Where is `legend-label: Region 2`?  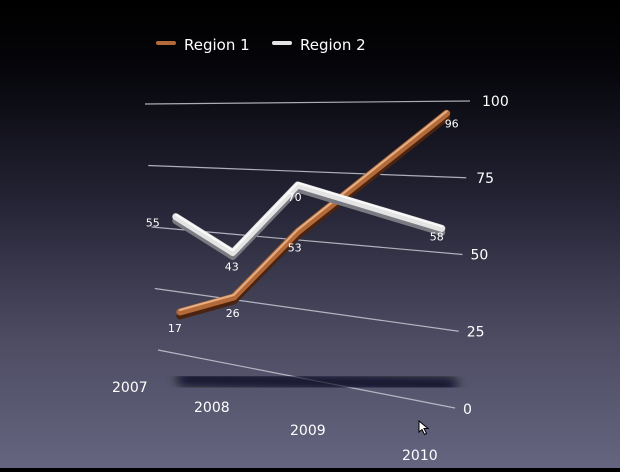
legend-label: Region 2 is located at coordinates (333, 45).